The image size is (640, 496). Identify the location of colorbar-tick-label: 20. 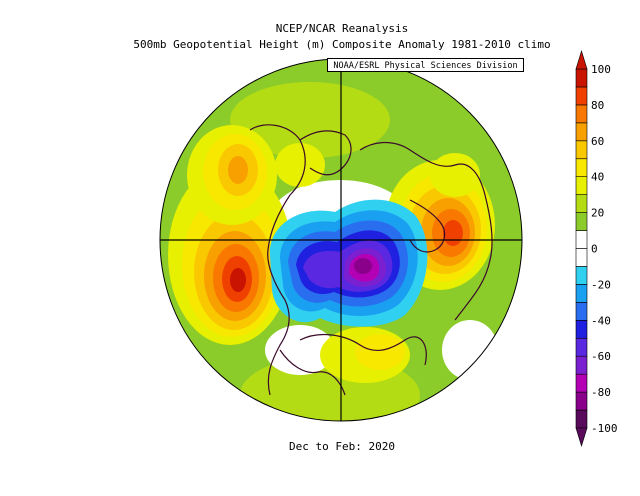
(597, 213).